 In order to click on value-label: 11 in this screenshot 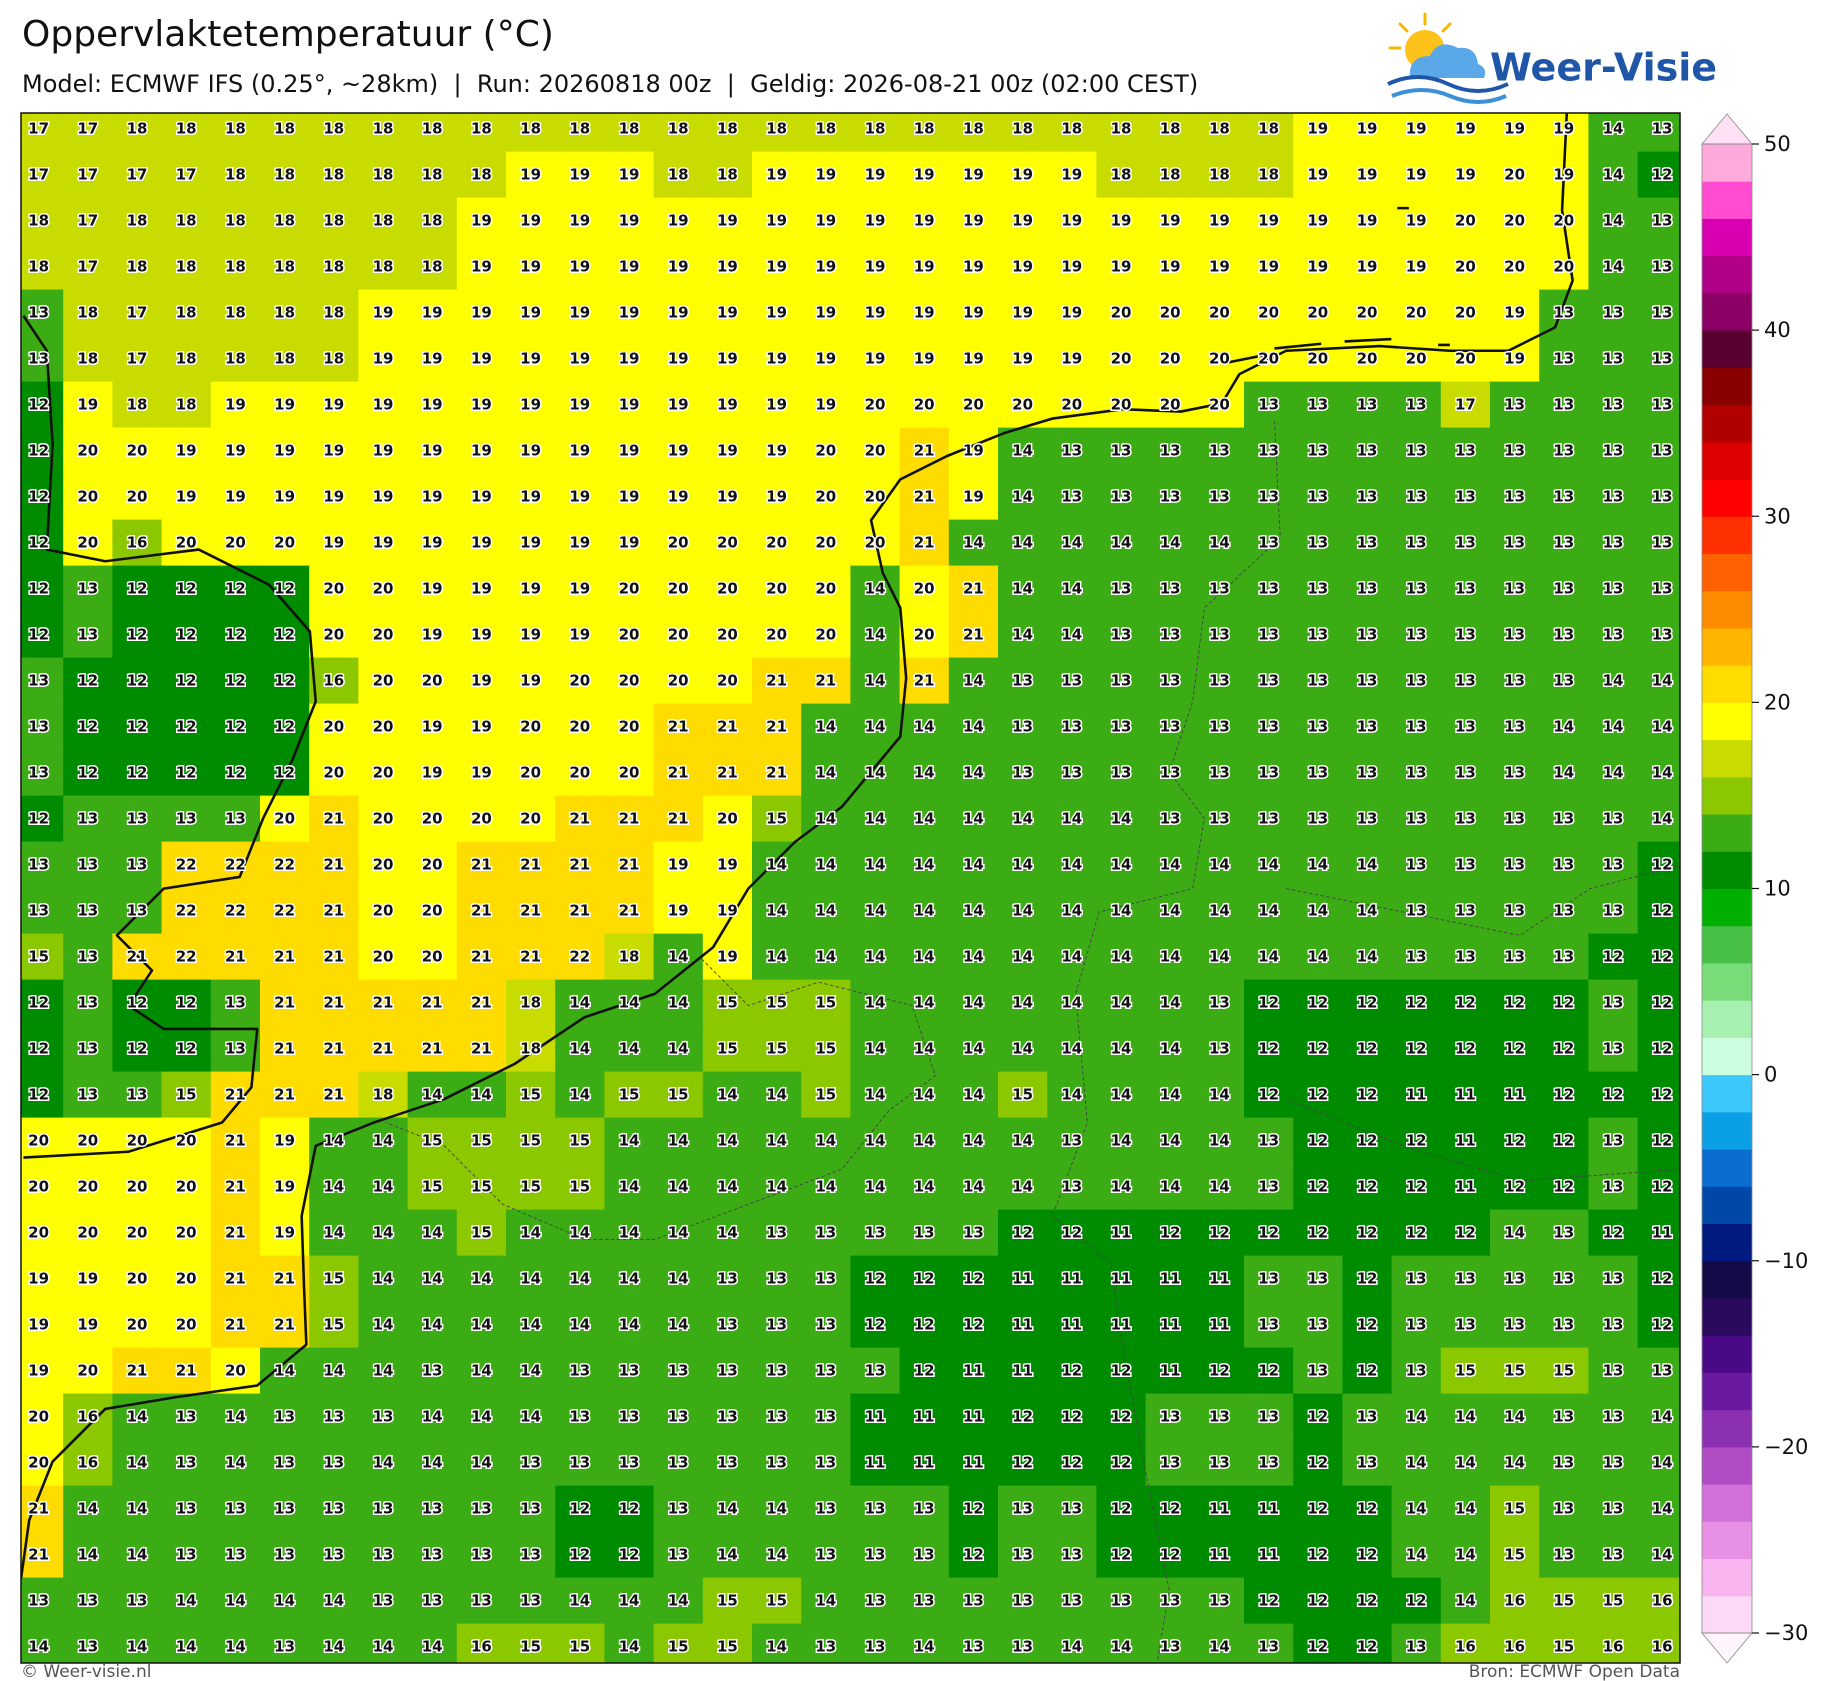, I will do `click(1170, 1325)`.